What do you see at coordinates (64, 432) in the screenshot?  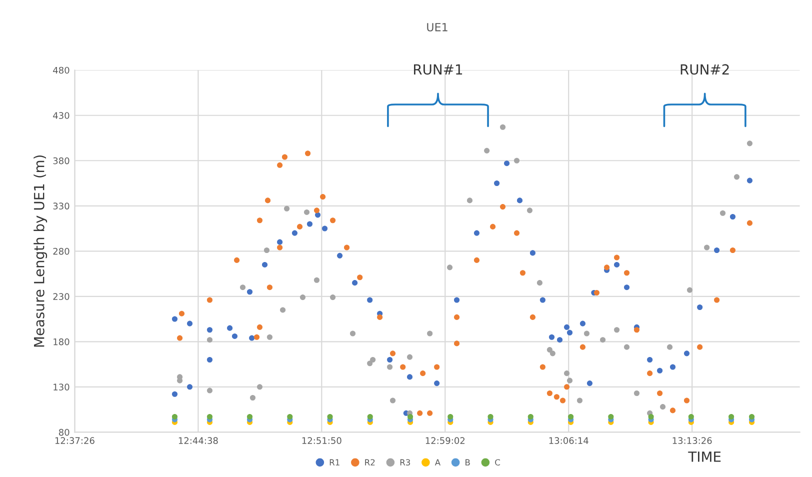 I see `y-tick-label: 80` at bounding box center [64, 432].